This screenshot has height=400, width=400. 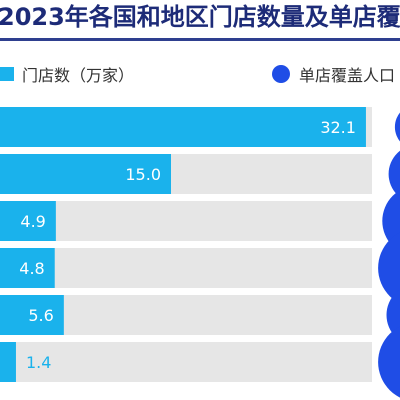 I want to click on legend-item-coverage: 单店覆盖人口, so click(x=334, y=74).